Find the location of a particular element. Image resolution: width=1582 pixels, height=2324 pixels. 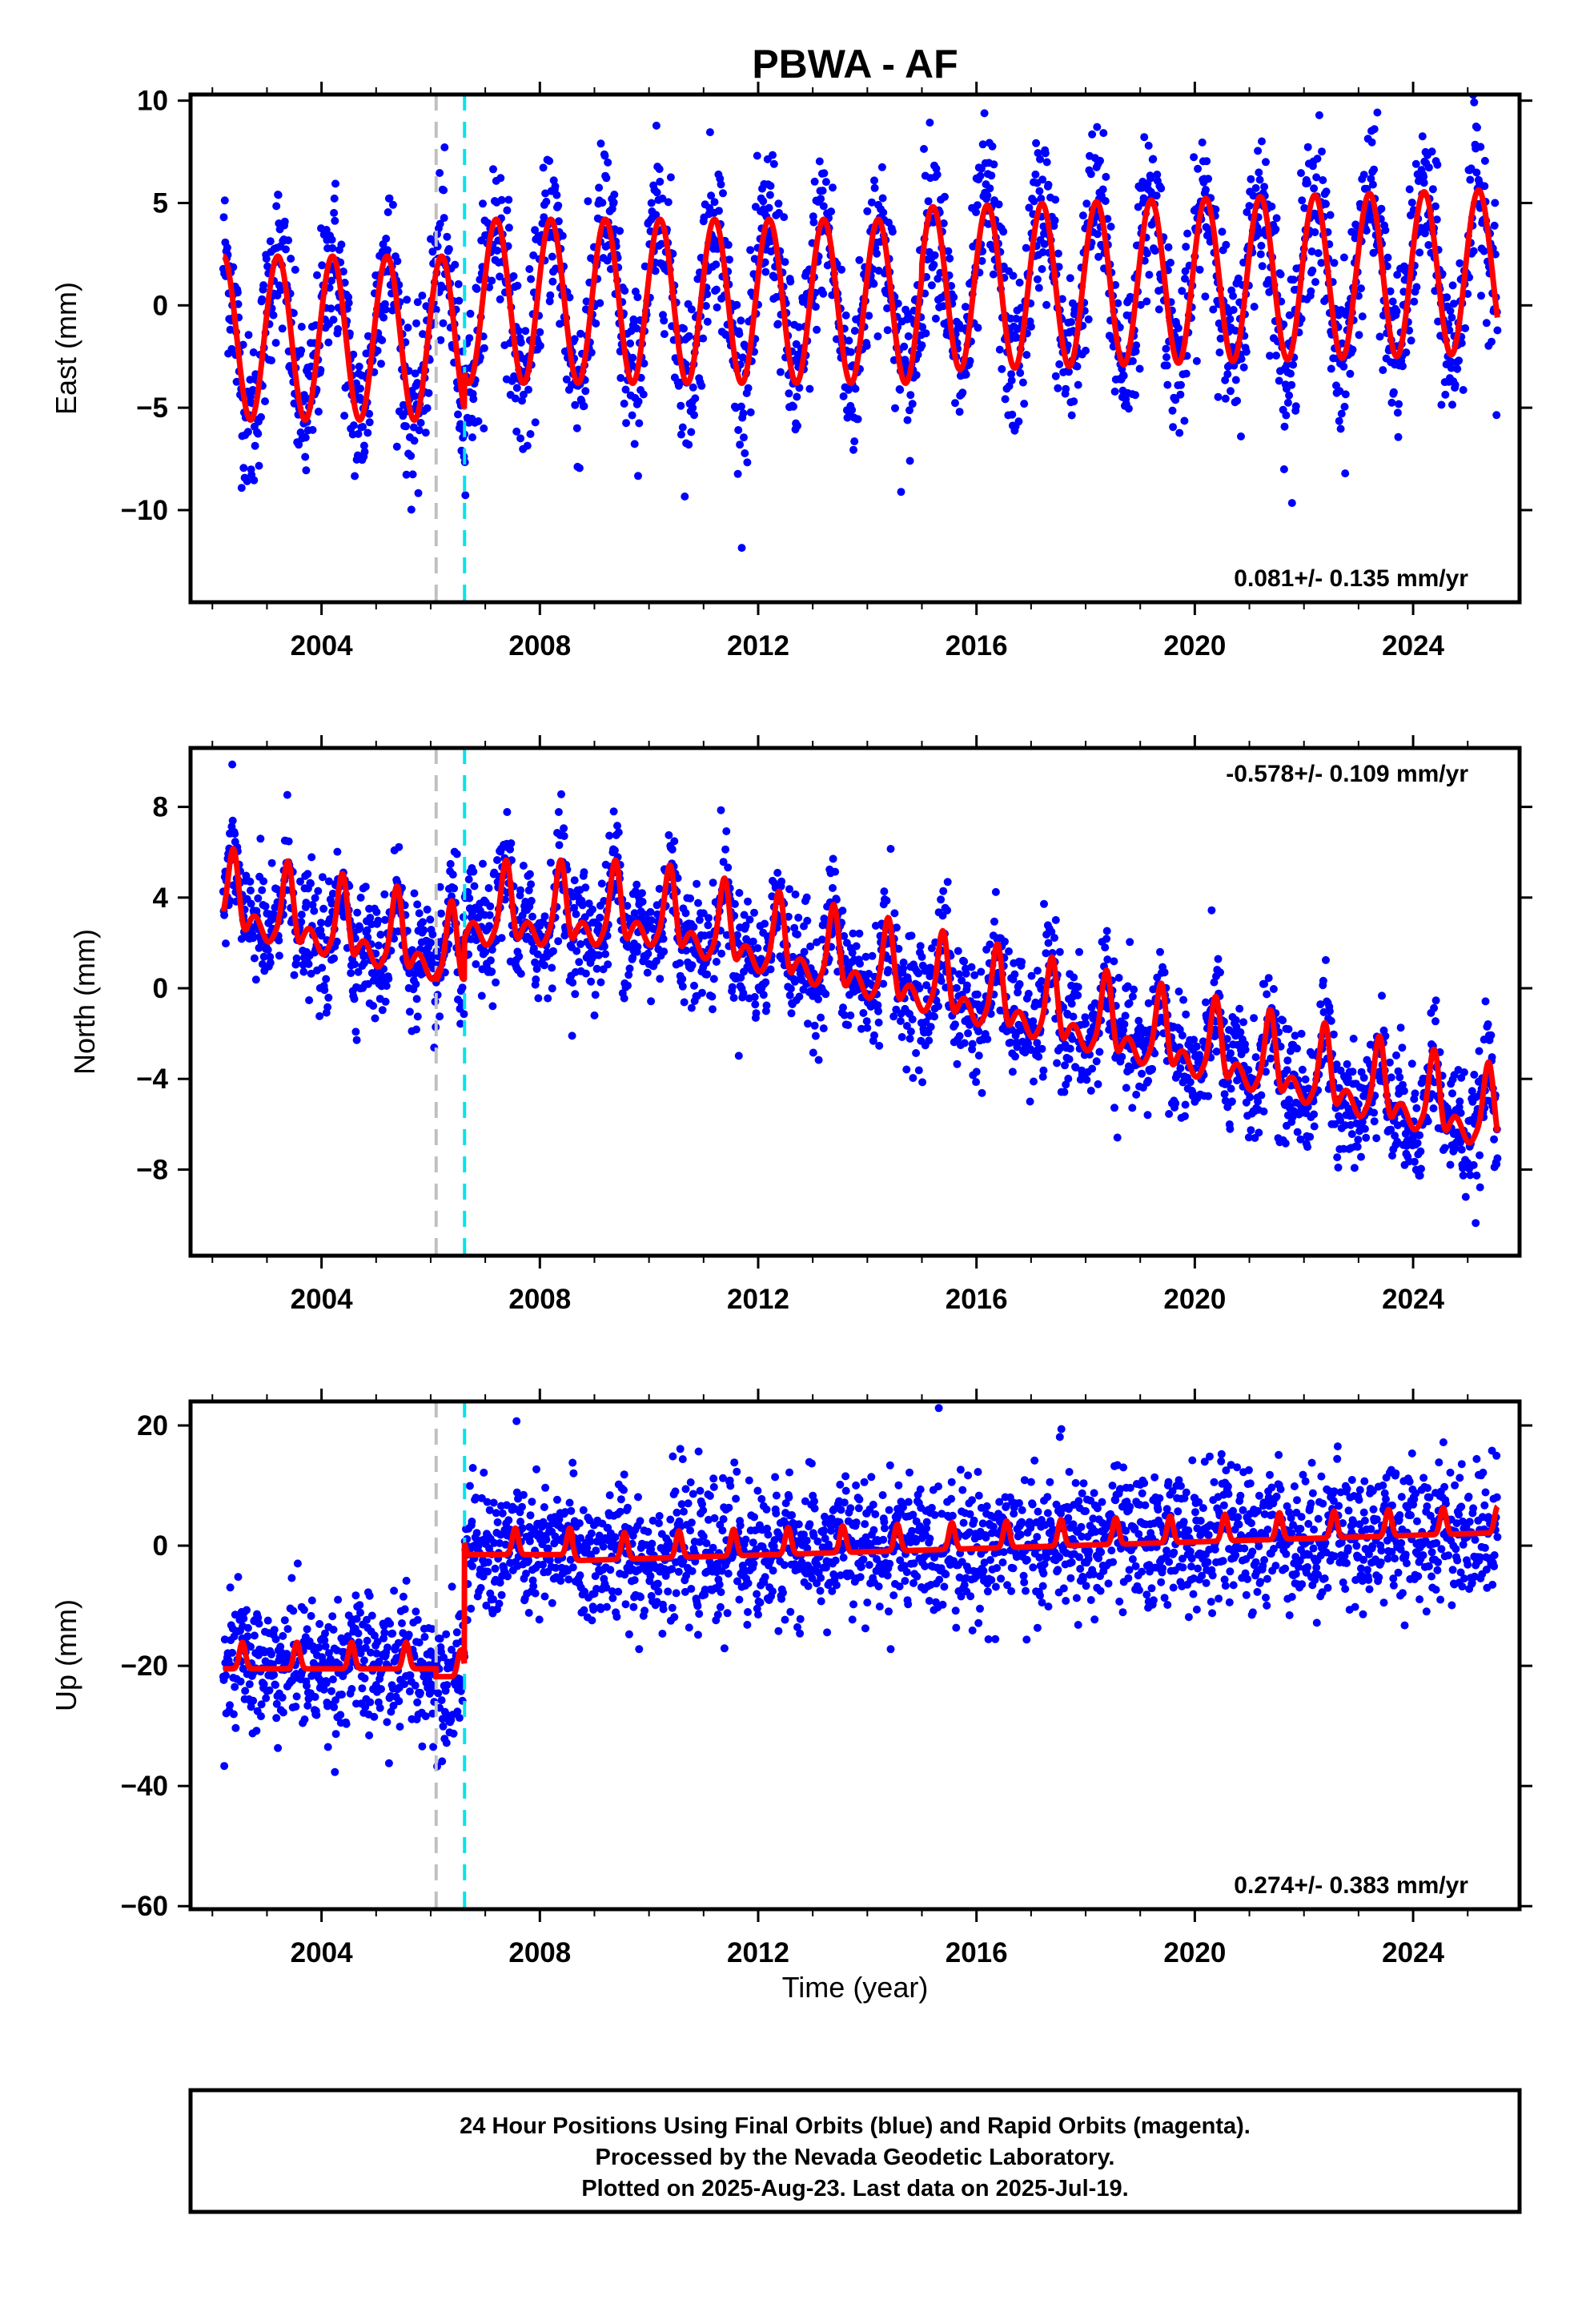

x-tick-label: 2004 is located at coordinates (322, 645).